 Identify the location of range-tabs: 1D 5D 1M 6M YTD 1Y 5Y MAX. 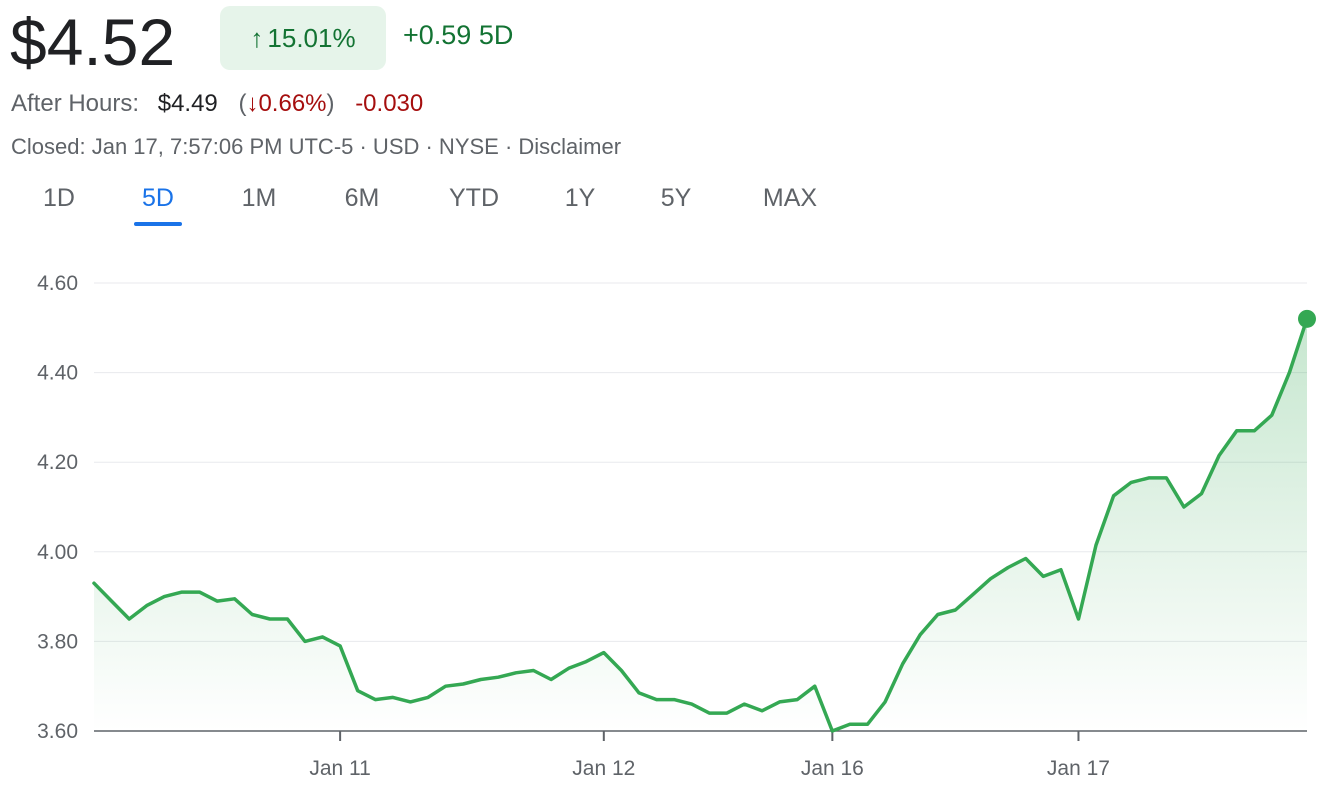
(450, 207).